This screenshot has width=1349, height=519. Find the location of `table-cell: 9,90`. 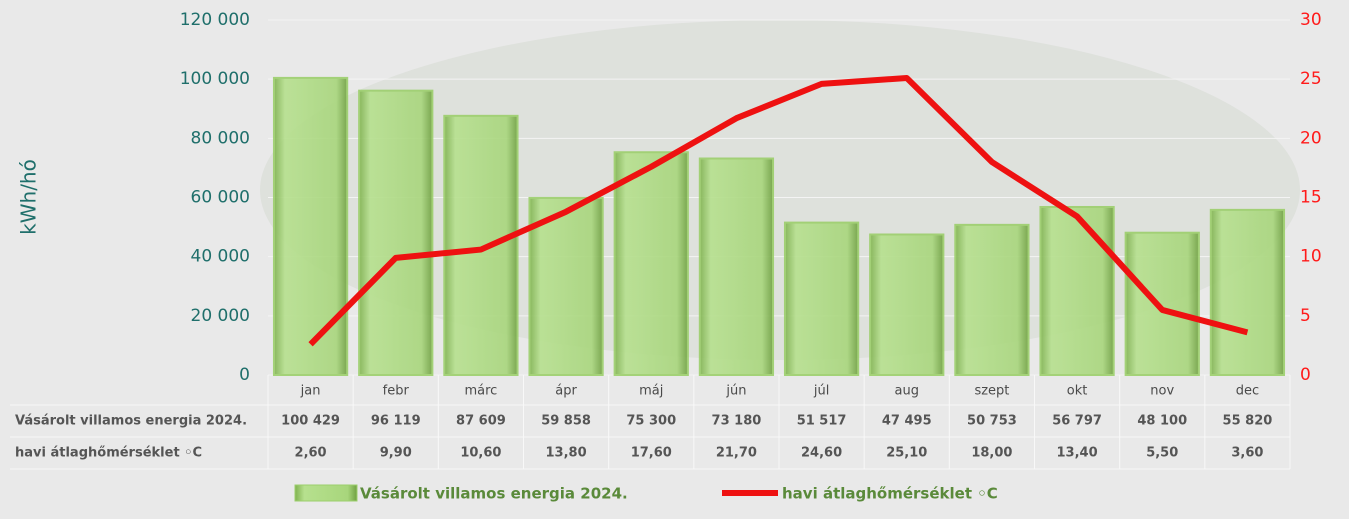

table-cell: 9,90 is located at coordinates (396, 453).